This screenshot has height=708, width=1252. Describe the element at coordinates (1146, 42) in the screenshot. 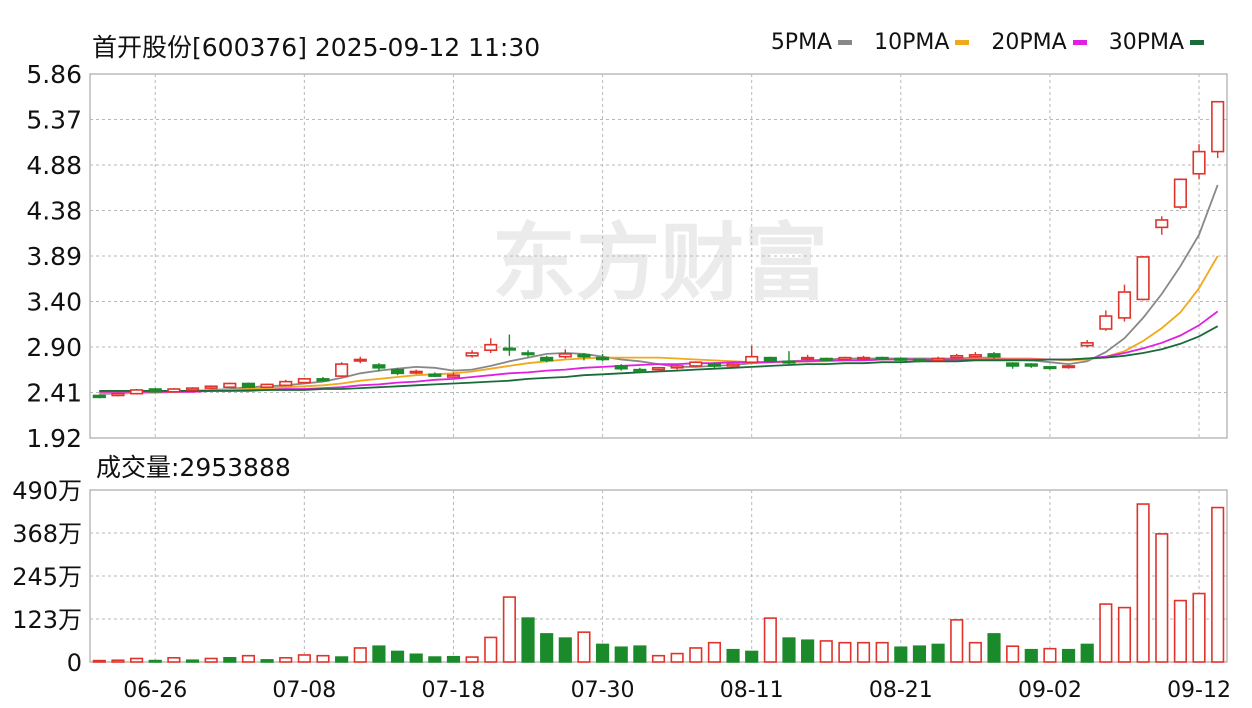

I see `legend-label-30pma: 30PMA` at that location.